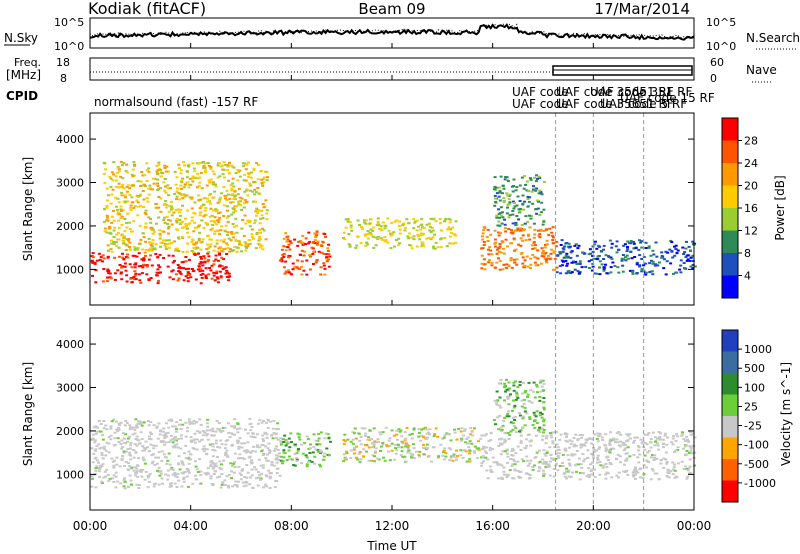  Describe the element at coordinates (780, 207) in the screenshot. I see `power-colorbar-label: Power [dB]` at that location.